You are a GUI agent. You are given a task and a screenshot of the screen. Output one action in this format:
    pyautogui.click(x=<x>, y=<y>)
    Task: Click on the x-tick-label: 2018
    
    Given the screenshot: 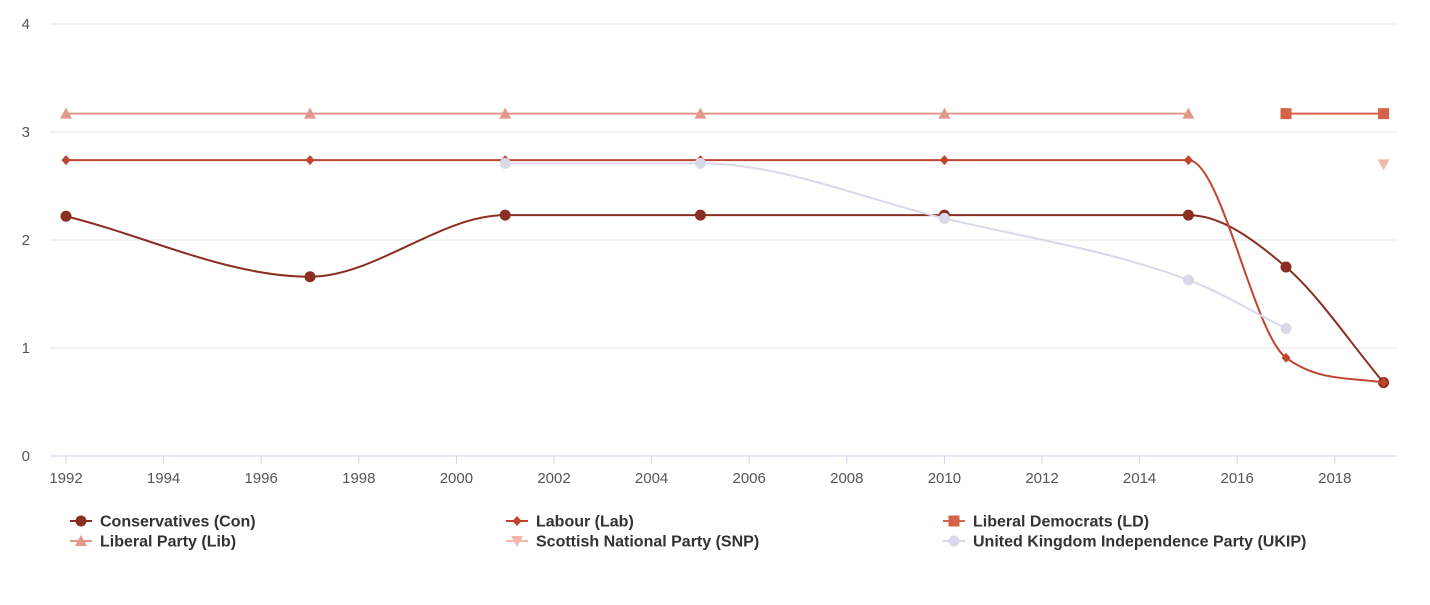 What is the action you would take?
    pyautogui.click(x=1334, y=478)
    